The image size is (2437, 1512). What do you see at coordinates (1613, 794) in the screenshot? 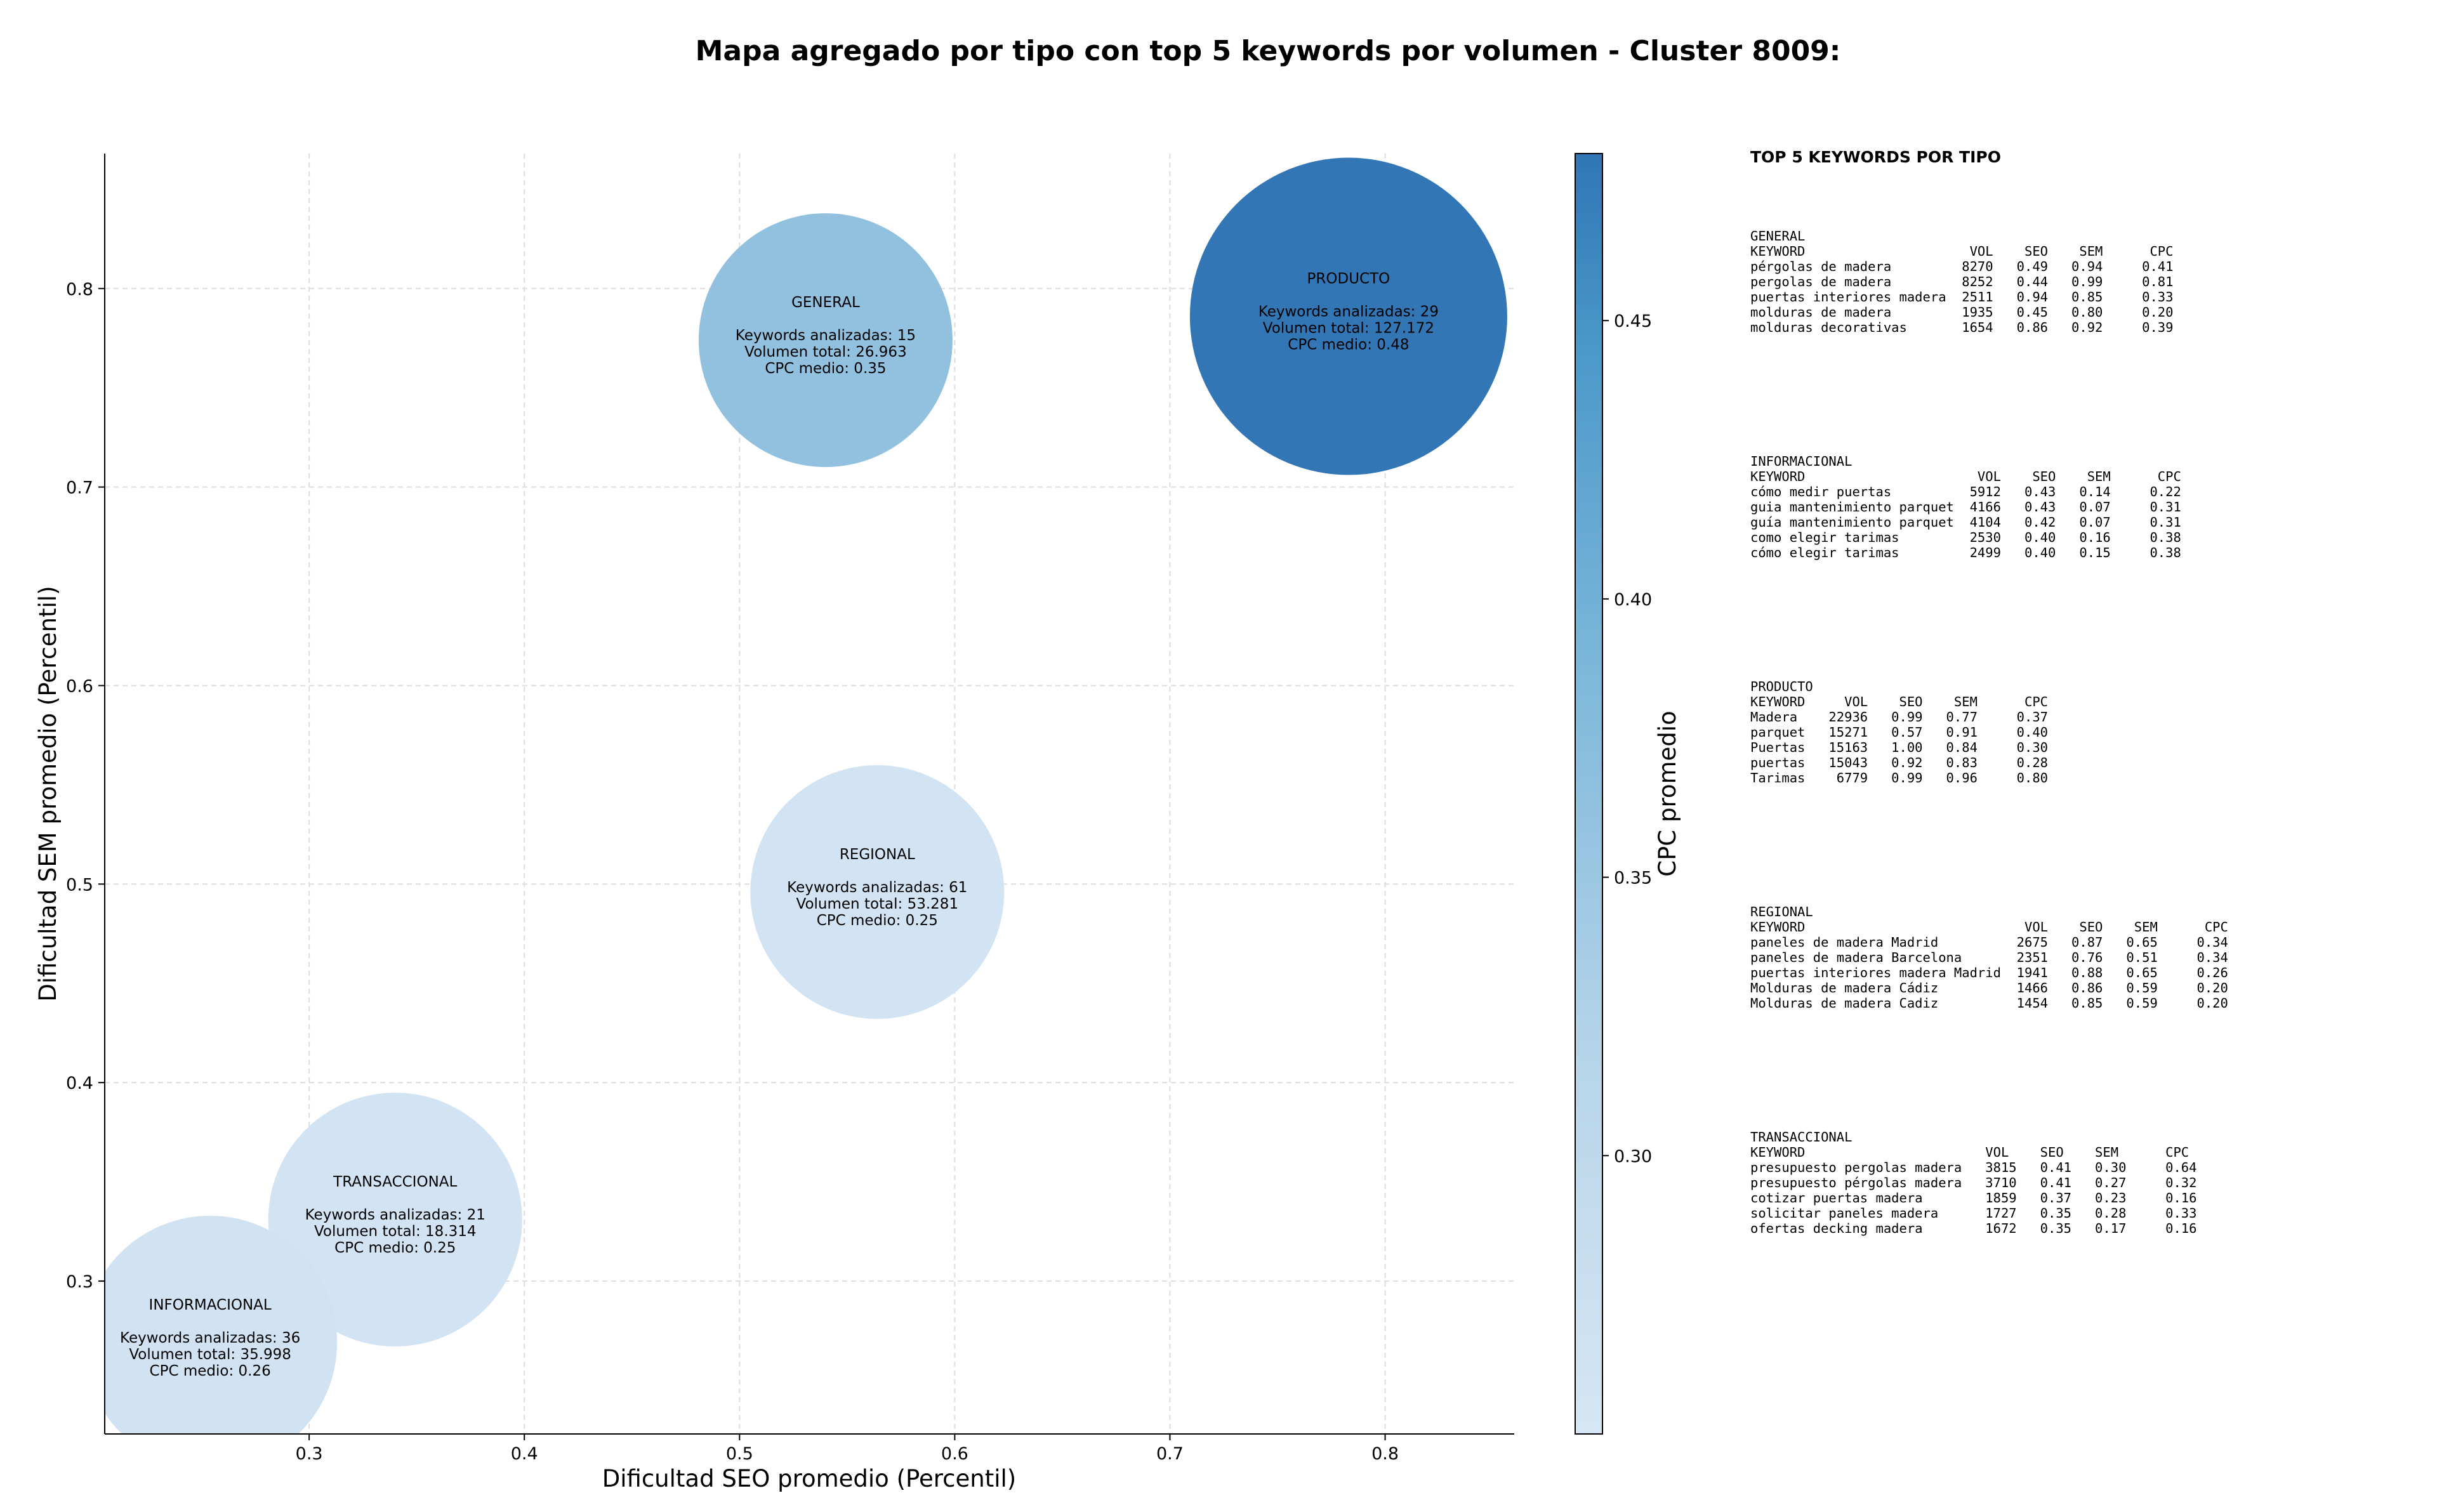
I see `colorbar: 0.30 0.35 0.40 0.45` at bounding box center [1613, 794].